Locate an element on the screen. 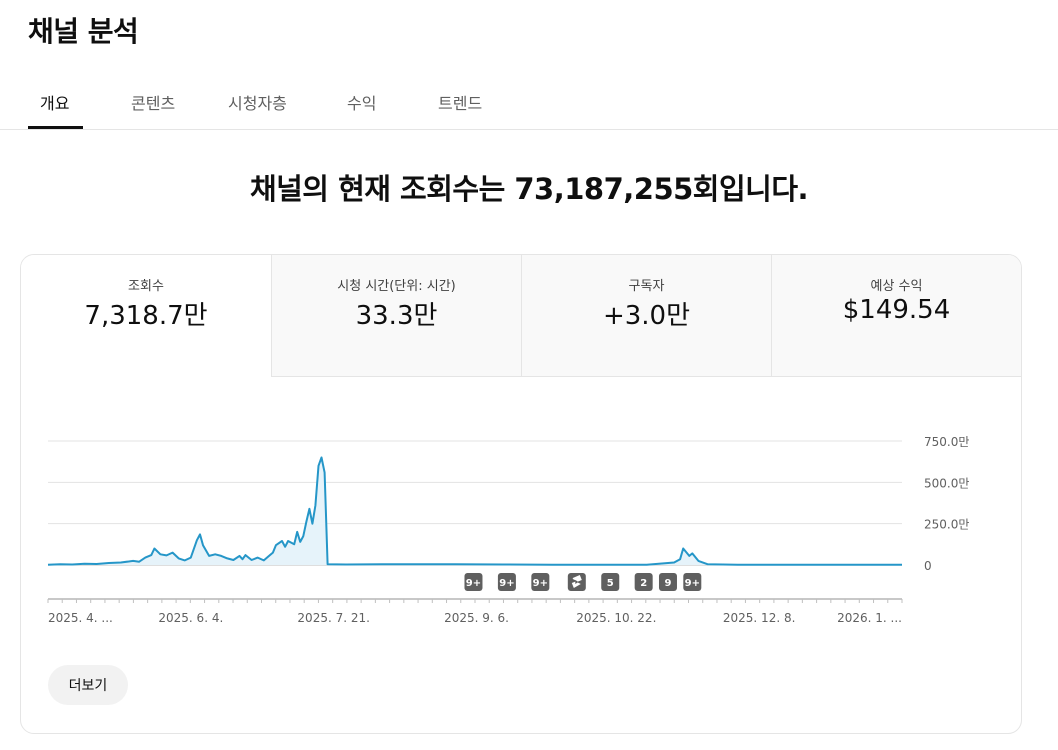 The image size is (1058, 750). content-marker-label: 2 is located at coordinates (643, 583).